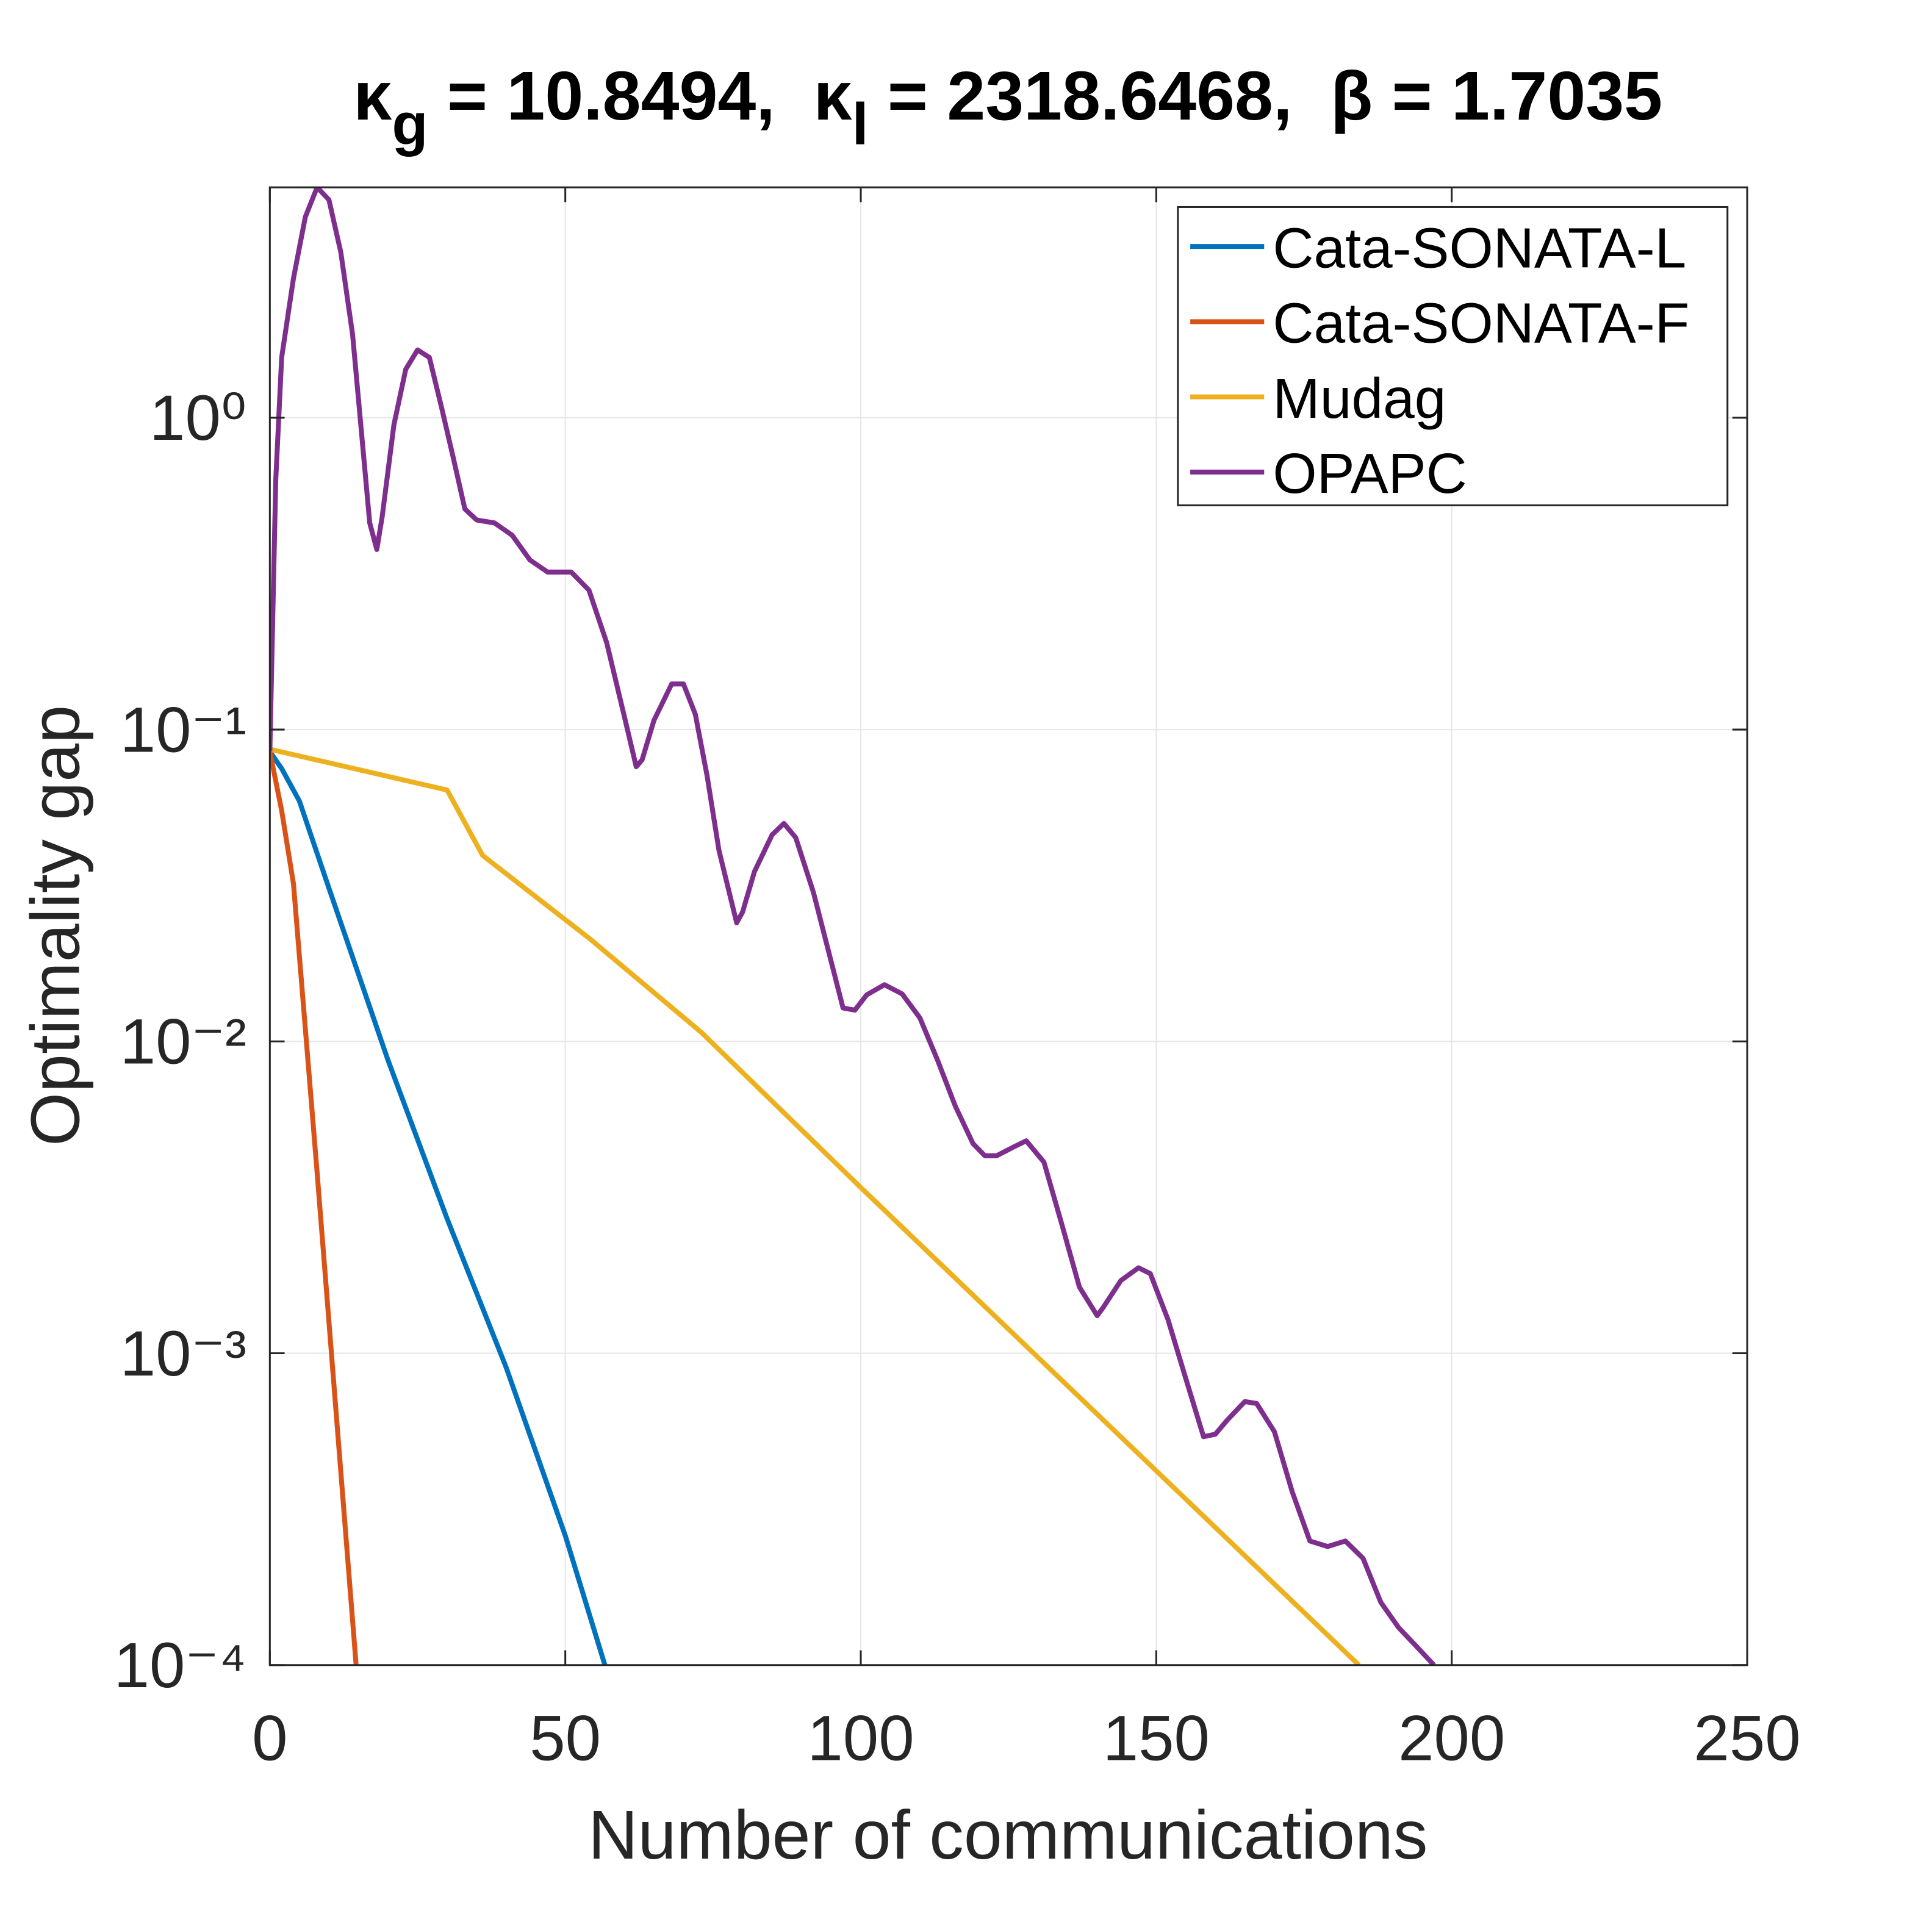 The width and height of the screenshot is (1932, 1919). Describe the element at coordinates (180, 1665) in the screenshot. I see `y-tick-label: 10⁻⁴` at that location.